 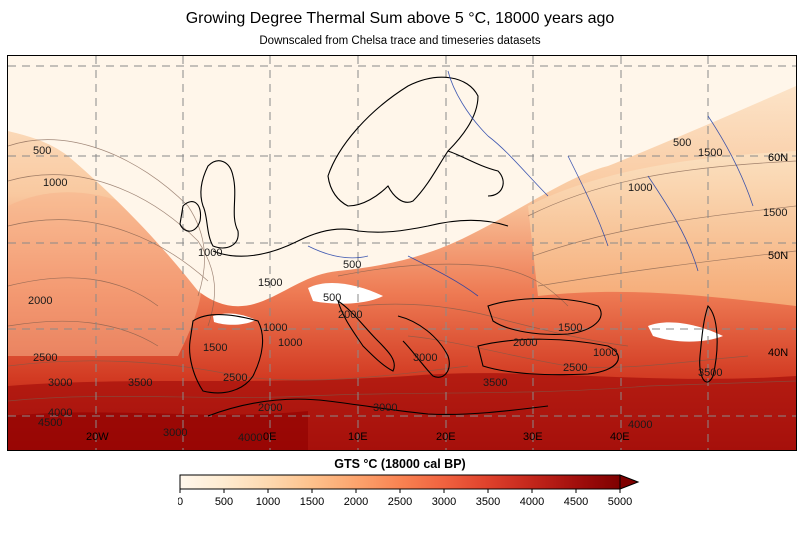 I want to click on colorbar-tick-label: 0, so click(x=180, y=502).